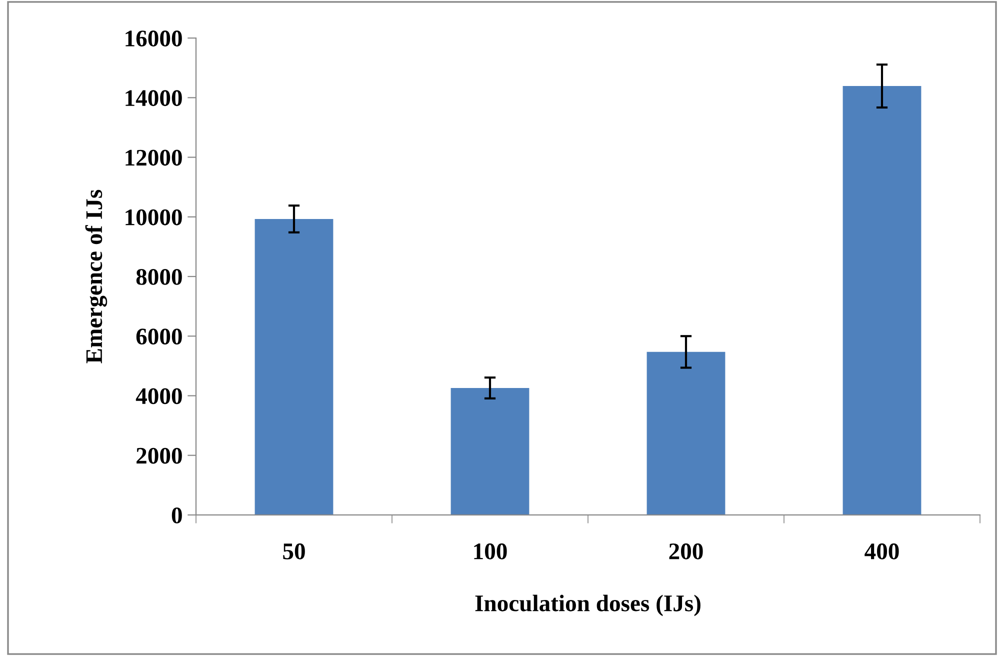 The height and width of the screenshot is (656, 1000). What do you see at coordinates (159, 396) in the screenshot?
I see `y-tick-label: 4000` at bounding box center [159, 396].